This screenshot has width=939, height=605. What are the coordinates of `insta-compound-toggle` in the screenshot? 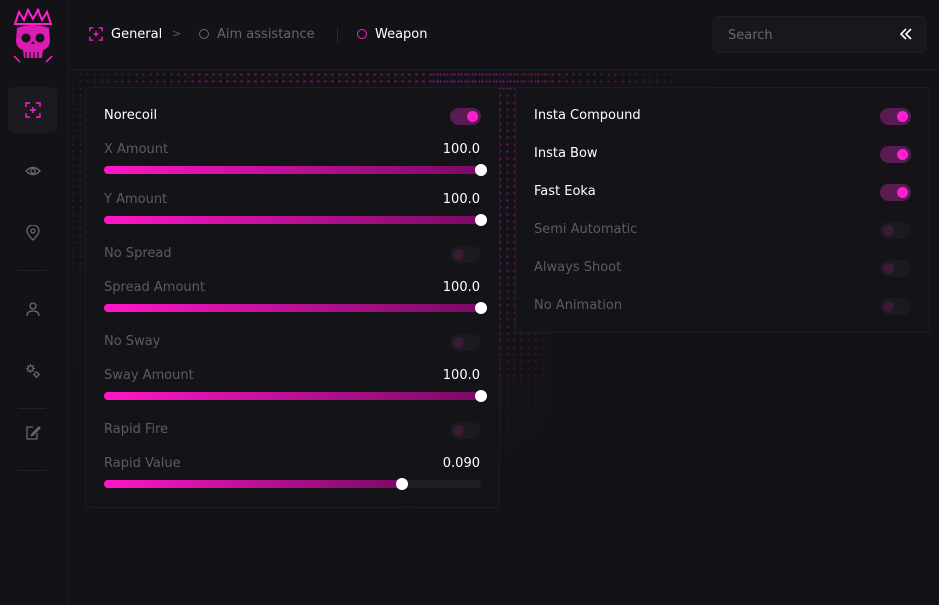 It's located at (895, 116).